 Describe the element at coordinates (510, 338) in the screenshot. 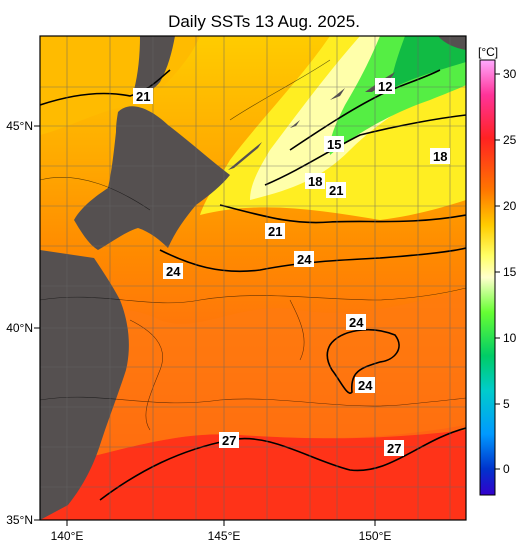

I see `colorbar-tick: 10` at that location.